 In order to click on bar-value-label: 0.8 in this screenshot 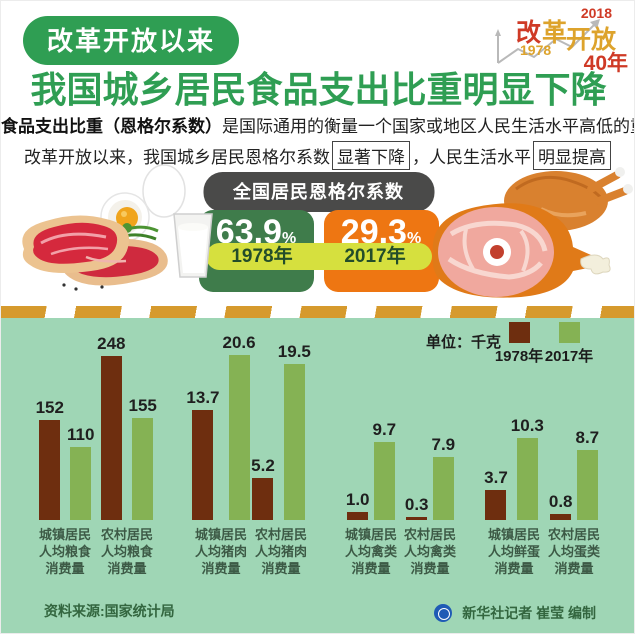, I will do `click(560, 501)`.